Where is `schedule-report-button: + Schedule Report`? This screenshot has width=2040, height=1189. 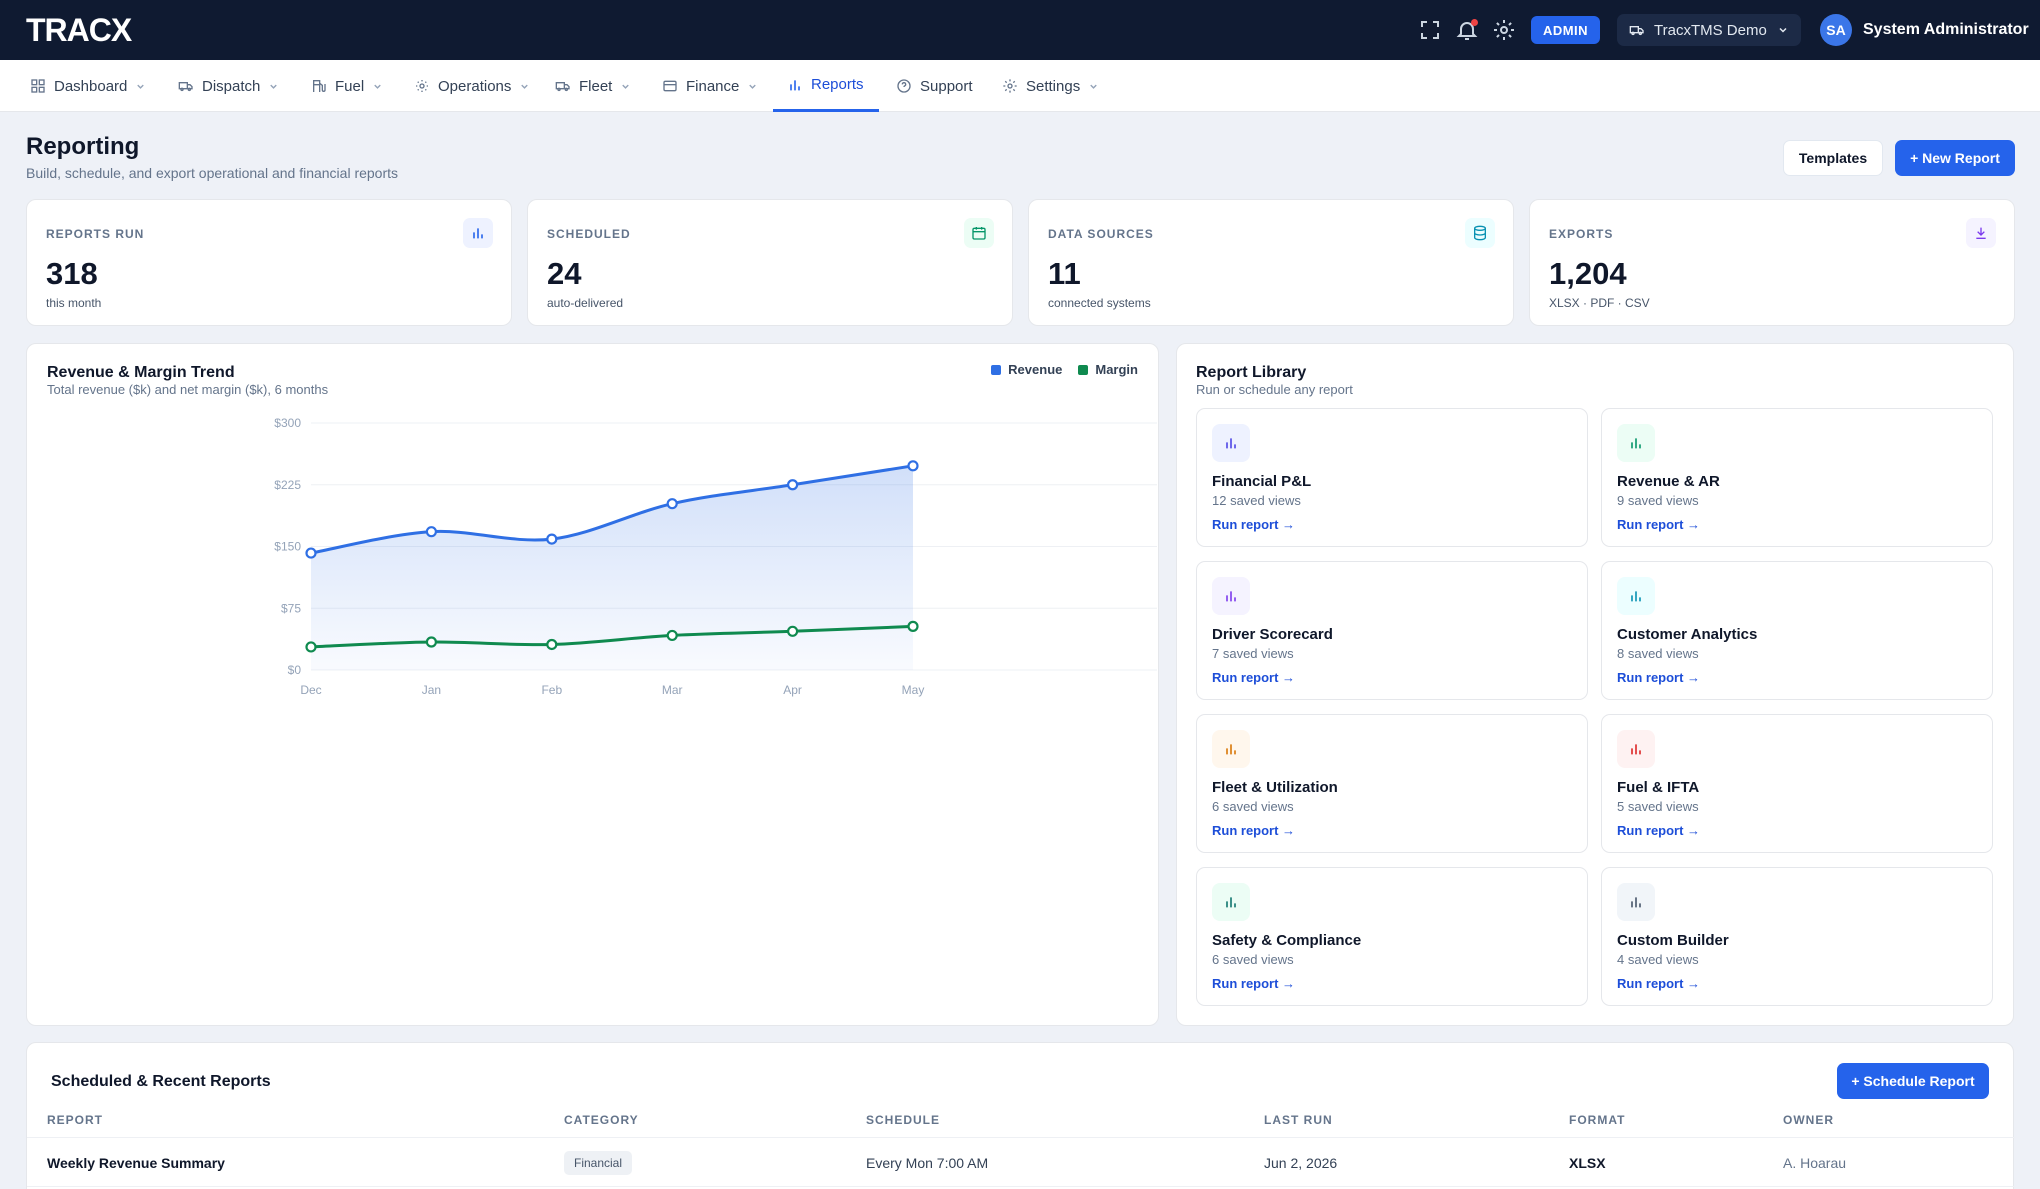
schedule-report-button: + Schedule Report is located at coordinates (1913, 1081).